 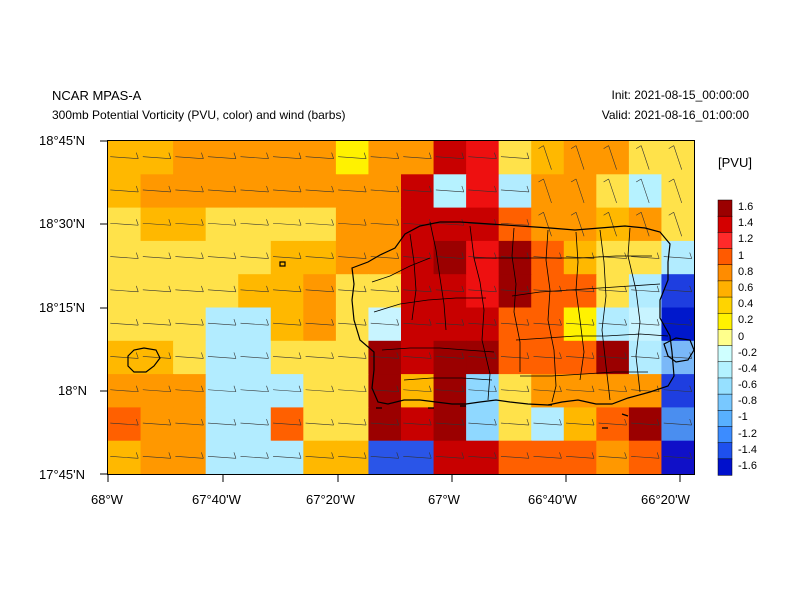 What do you see at coordinates (444, 499) in the screenshot?
I see `x-tick-label: 67°W` at bounding box center [444, 499].